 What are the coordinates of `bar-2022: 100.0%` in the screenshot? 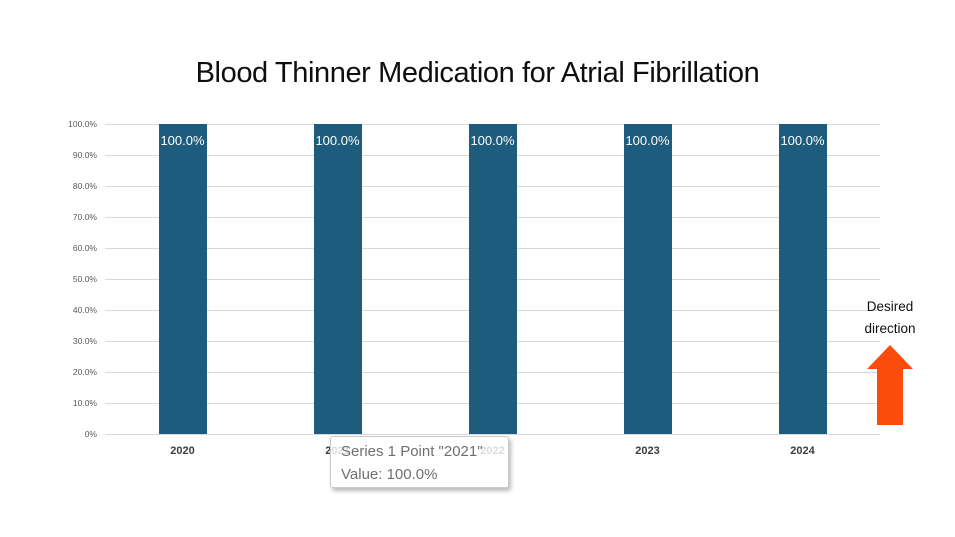 It's located at (492, 279).